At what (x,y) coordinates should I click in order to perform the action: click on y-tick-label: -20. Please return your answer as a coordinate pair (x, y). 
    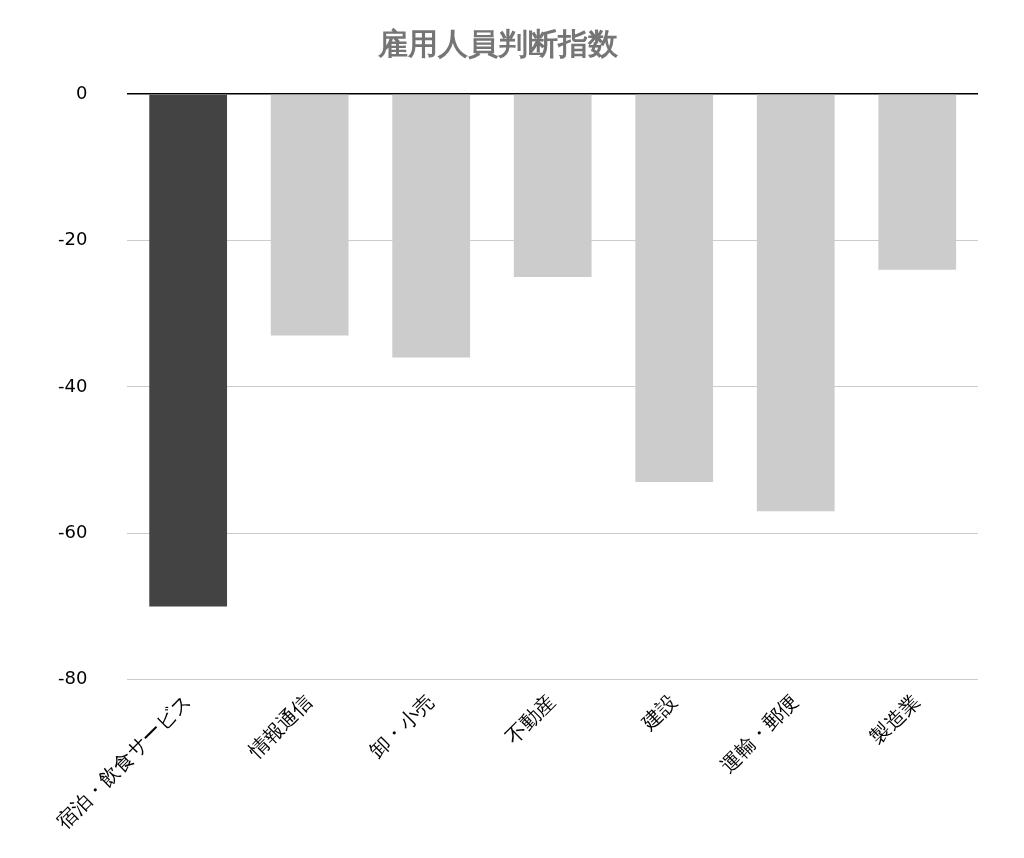
    Looking at the image, I should click on (72, 239).